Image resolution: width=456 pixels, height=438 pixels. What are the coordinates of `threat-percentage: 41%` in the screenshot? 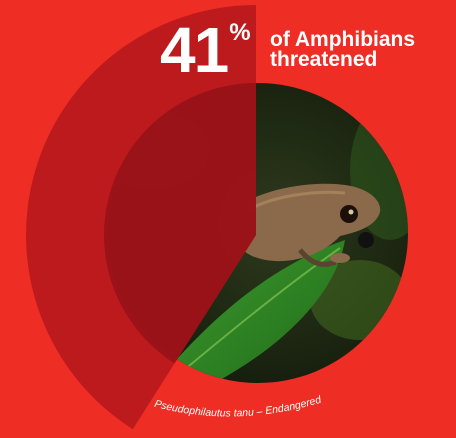 It's located at (205, 50).